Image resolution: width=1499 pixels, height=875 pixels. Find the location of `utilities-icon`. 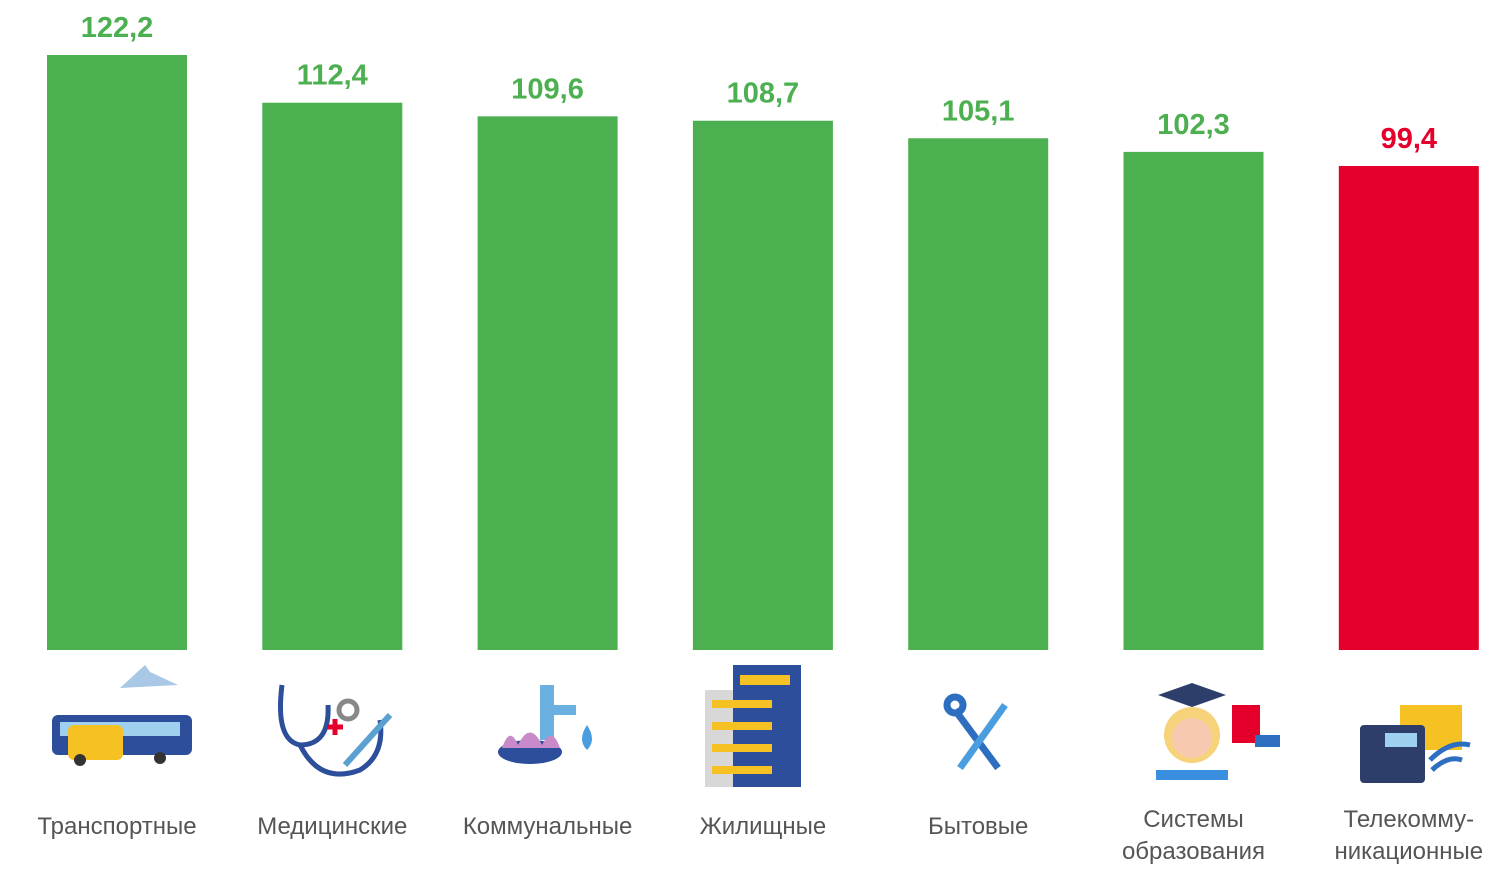

utilities-icon is located at coordinates (545, 724).